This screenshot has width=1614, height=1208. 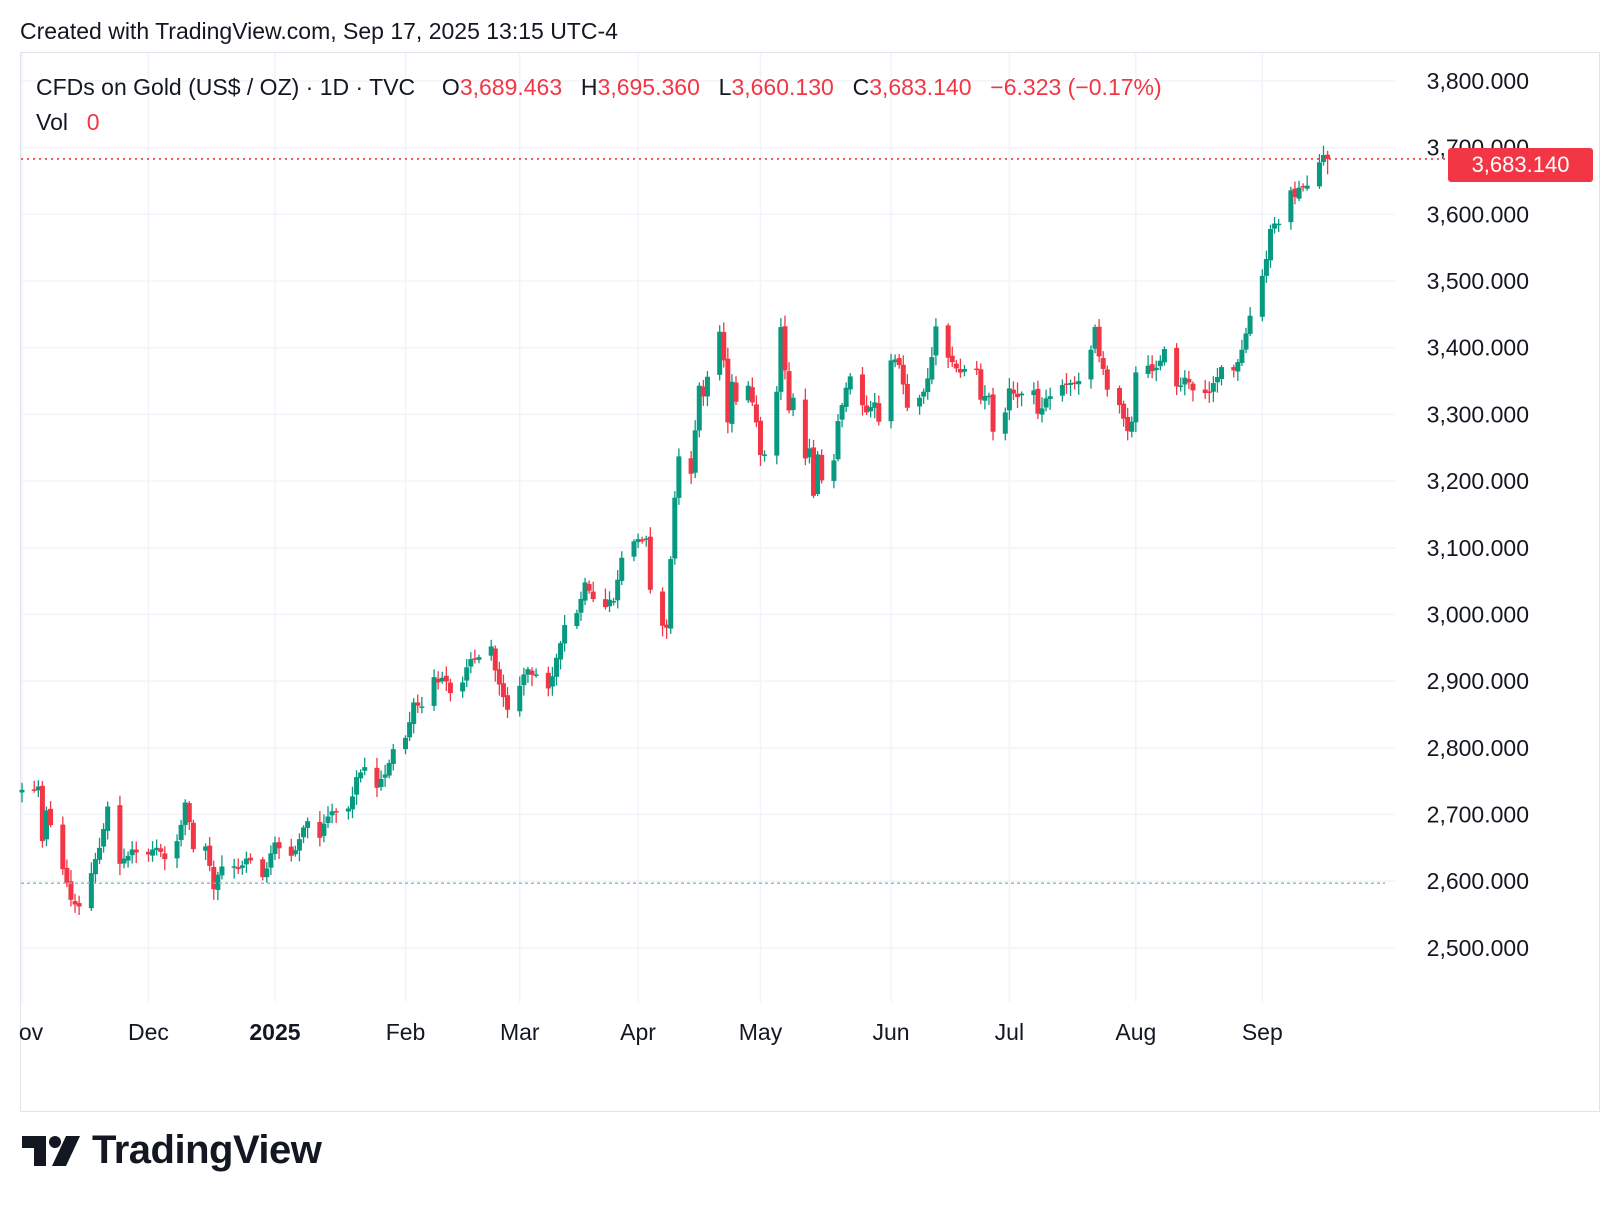 What do you see at coordinates (1478, 548) in the screenshot?
I see `y-tick-label: 3,100.000` at bounding box center [1478, 548].